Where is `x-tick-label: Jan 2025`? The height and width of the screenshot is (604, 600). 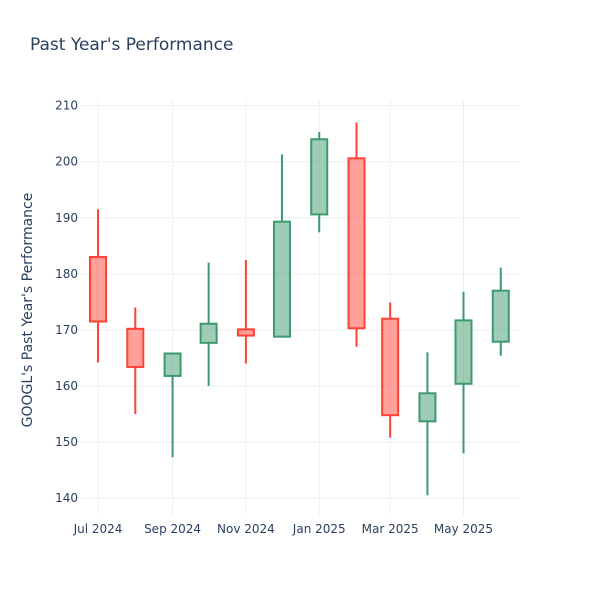 x-tick-label: Jan 2025 is located at coordinates (319, 529).